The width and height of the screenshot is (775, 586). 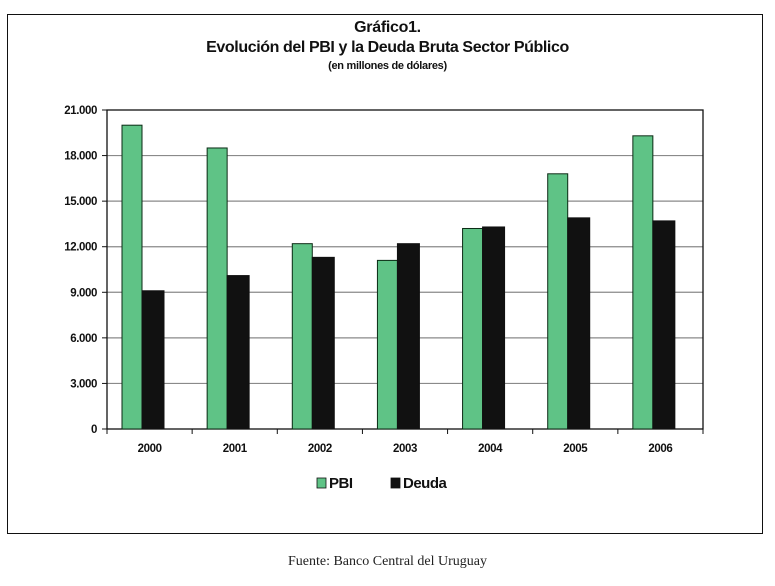 I want to click on bar-pbi-2004, so click(x=473, y=328).